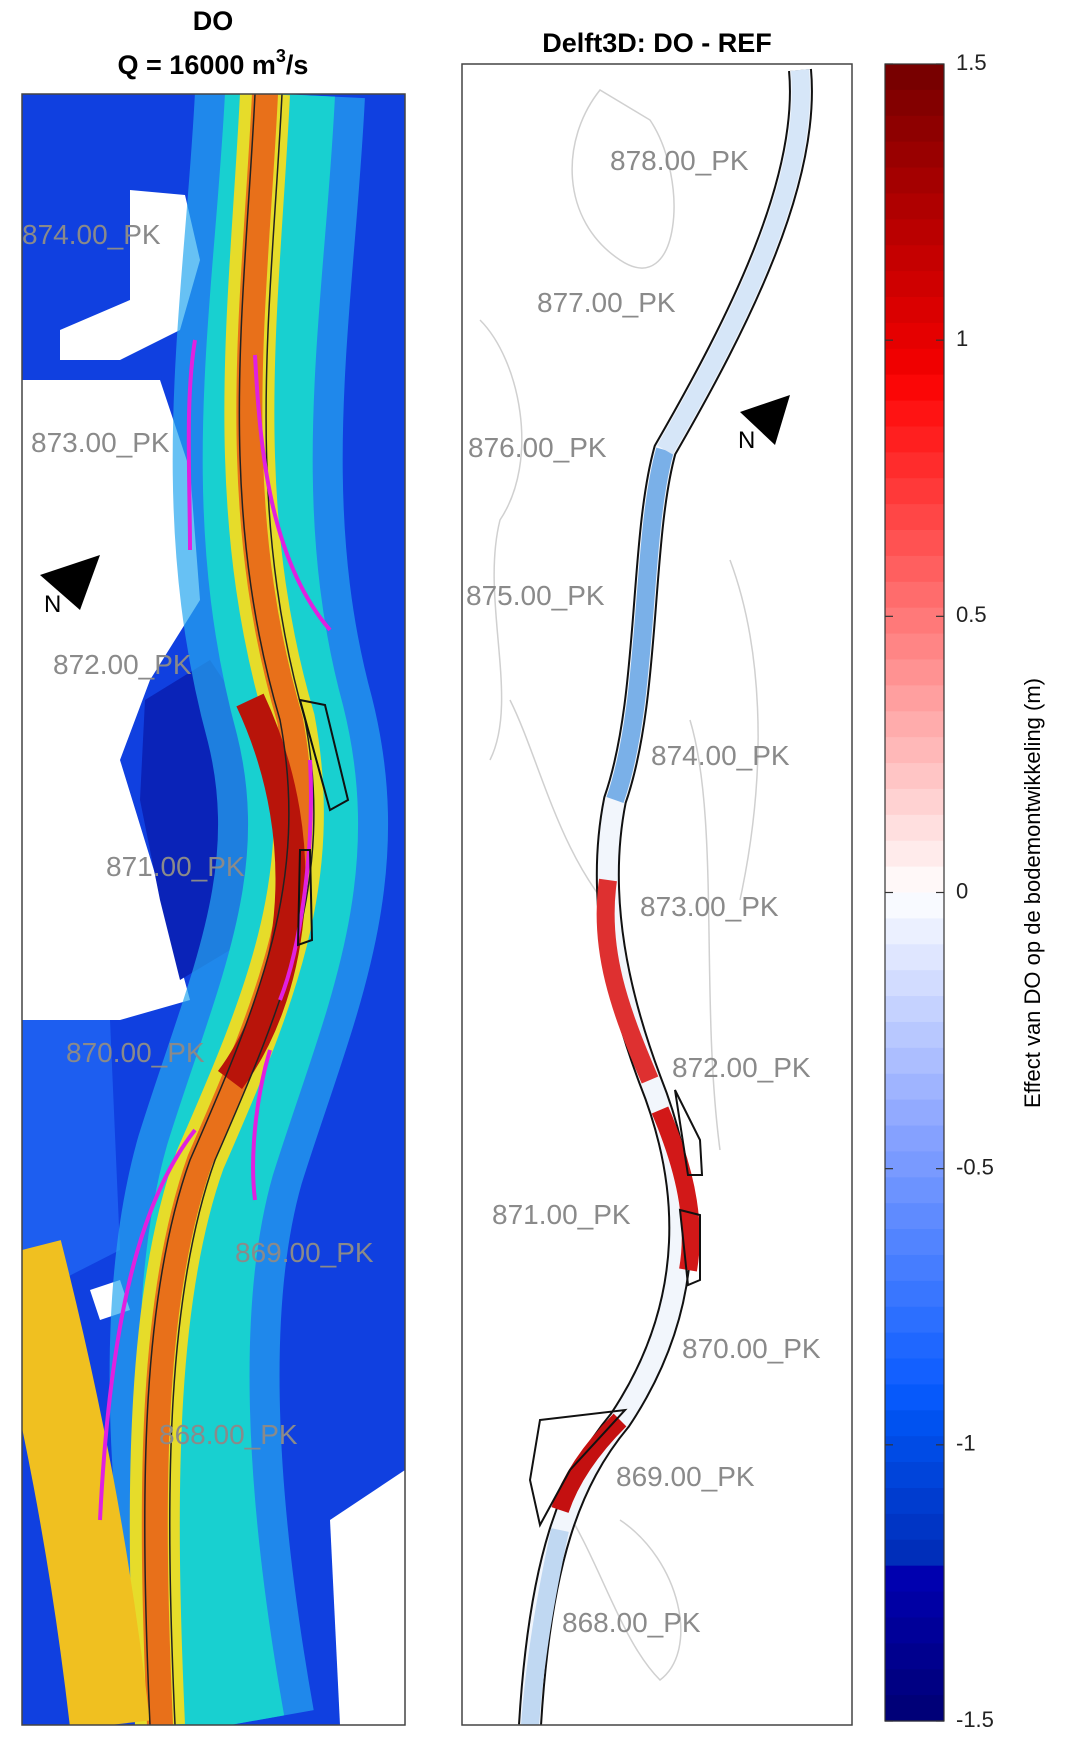  I want to click on left-north-arrow: N, so click(70, 586).